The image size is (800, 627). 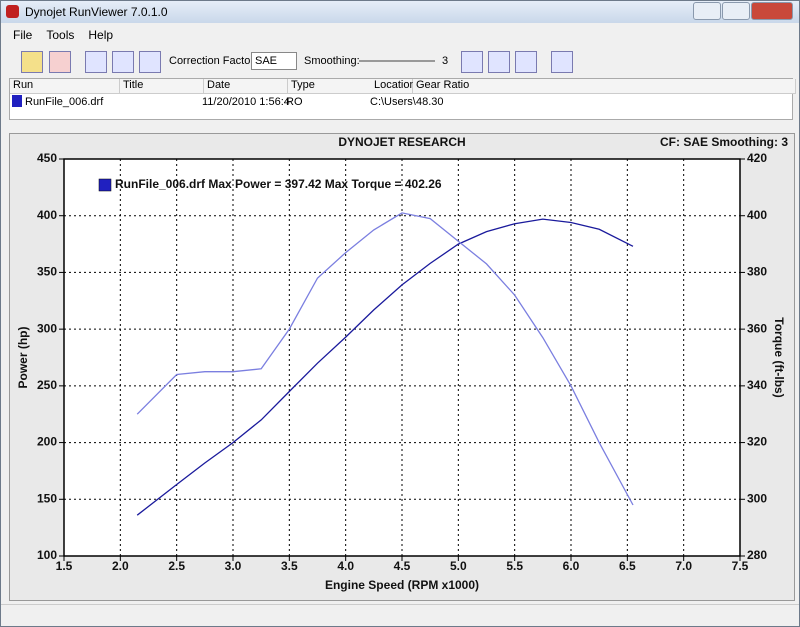 I want to click on menu-item: File, so click(x=23, y=35).